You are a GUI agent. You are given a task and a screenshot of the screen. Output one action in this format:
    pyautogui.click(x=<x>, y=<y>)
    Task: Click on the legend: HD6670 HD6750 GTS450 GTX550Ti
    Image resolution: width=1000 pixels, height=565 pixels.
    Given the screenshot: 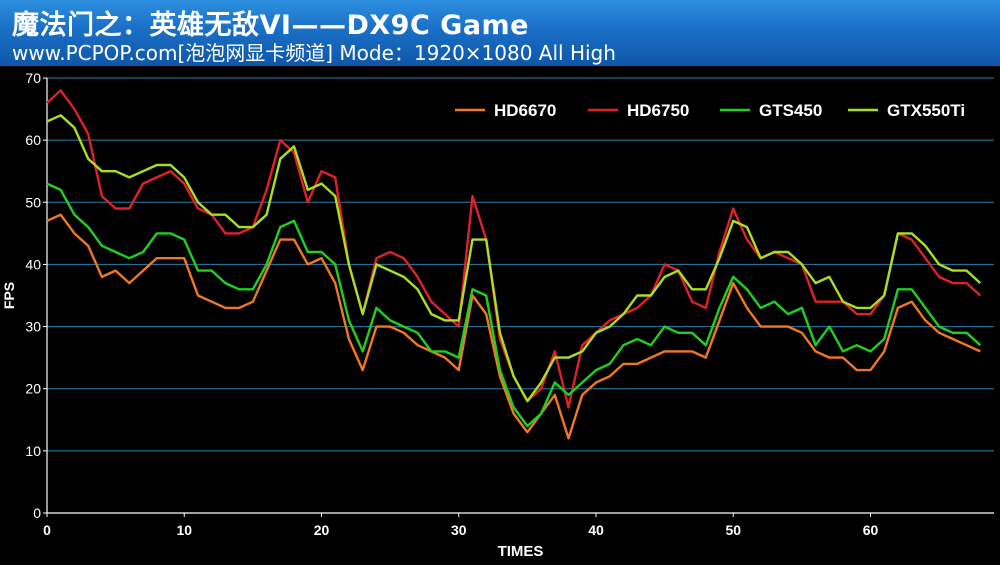 What is the action you would take?
    pyautogui.click(x=710, y=110)
    